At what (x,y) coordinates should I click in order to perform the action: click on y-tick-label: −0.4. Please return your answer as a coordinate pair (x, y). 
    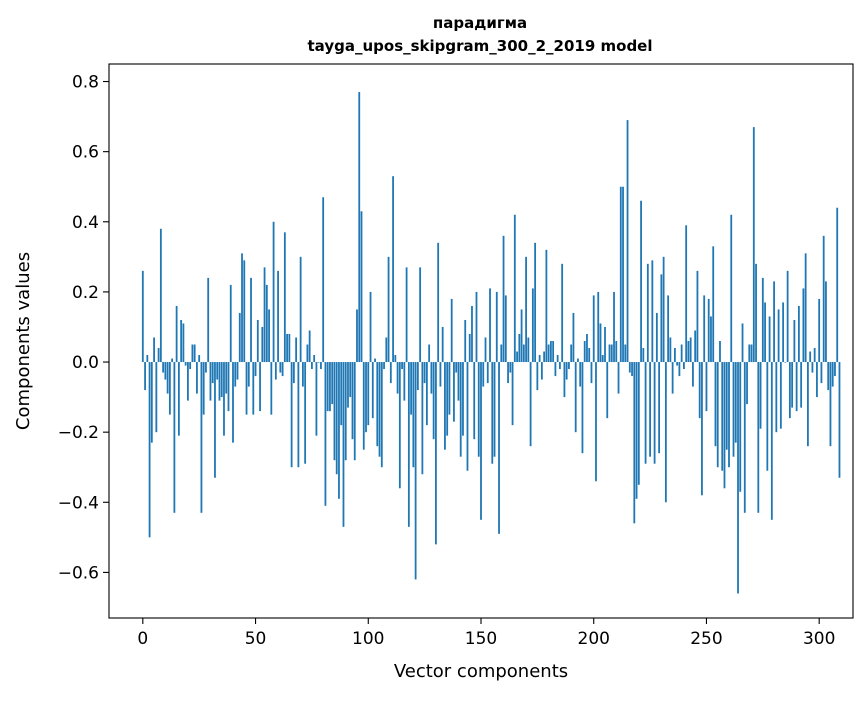
    Looking at the image, I should click on (78, 503).